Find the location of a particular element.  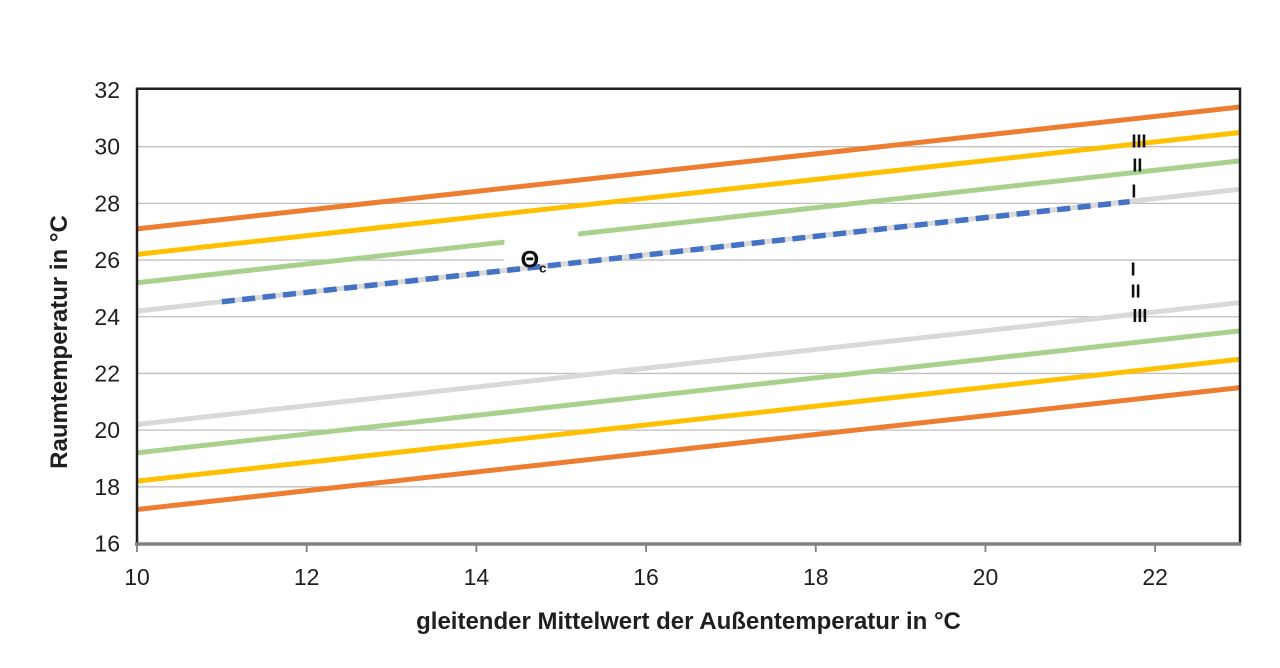

category-label-III-0: III is located at coordinates (1139, 142).